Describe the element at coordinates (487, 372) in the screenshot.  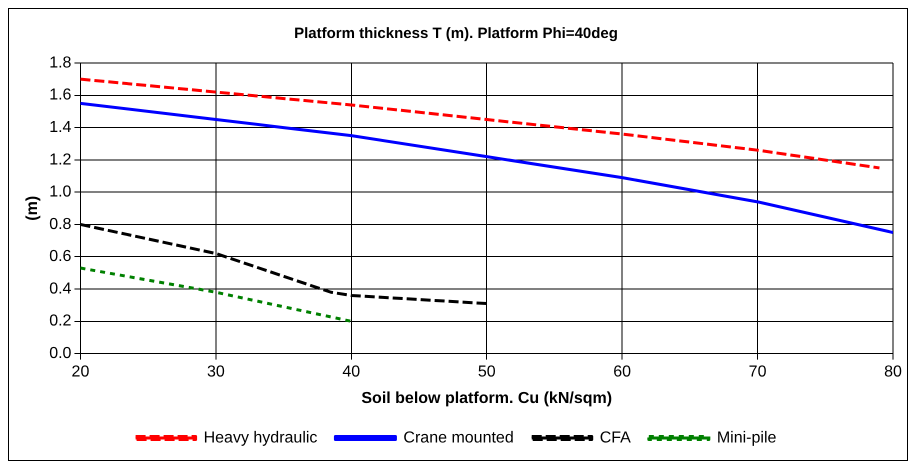
I see `x-tick-label: 50` at that location.